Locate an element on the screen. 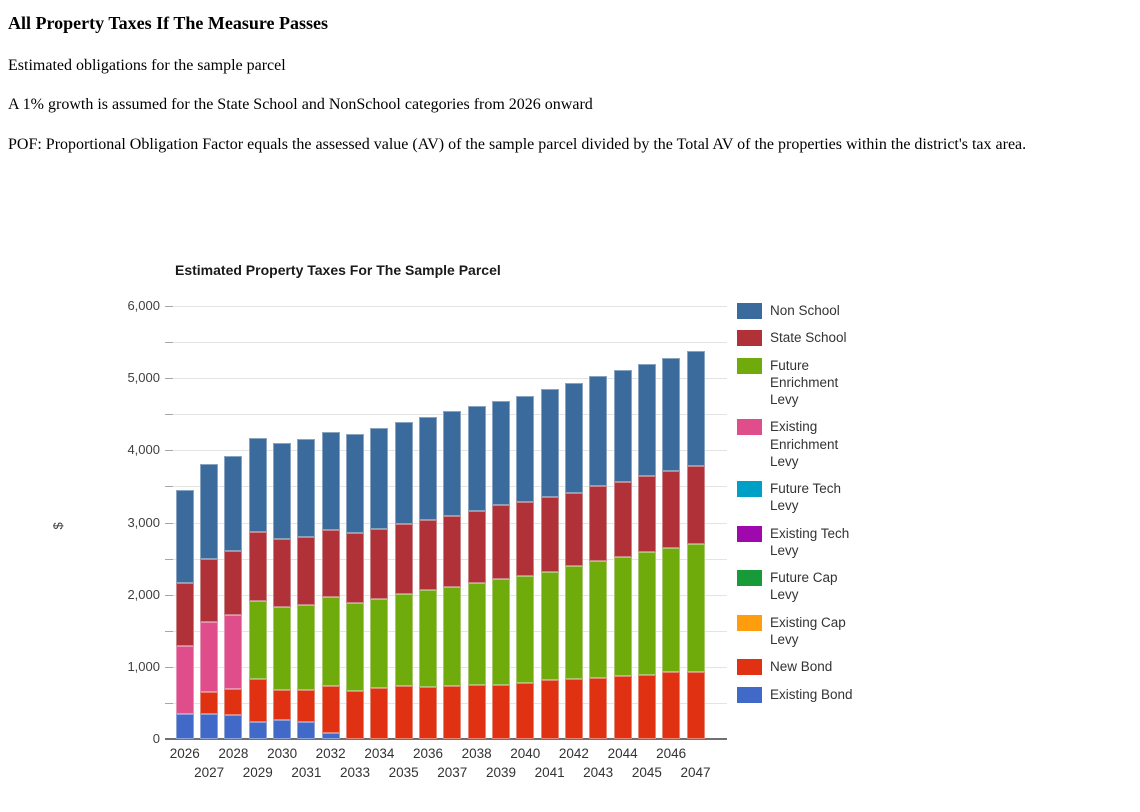  bar-2027 is located at coordinates (209, 601).